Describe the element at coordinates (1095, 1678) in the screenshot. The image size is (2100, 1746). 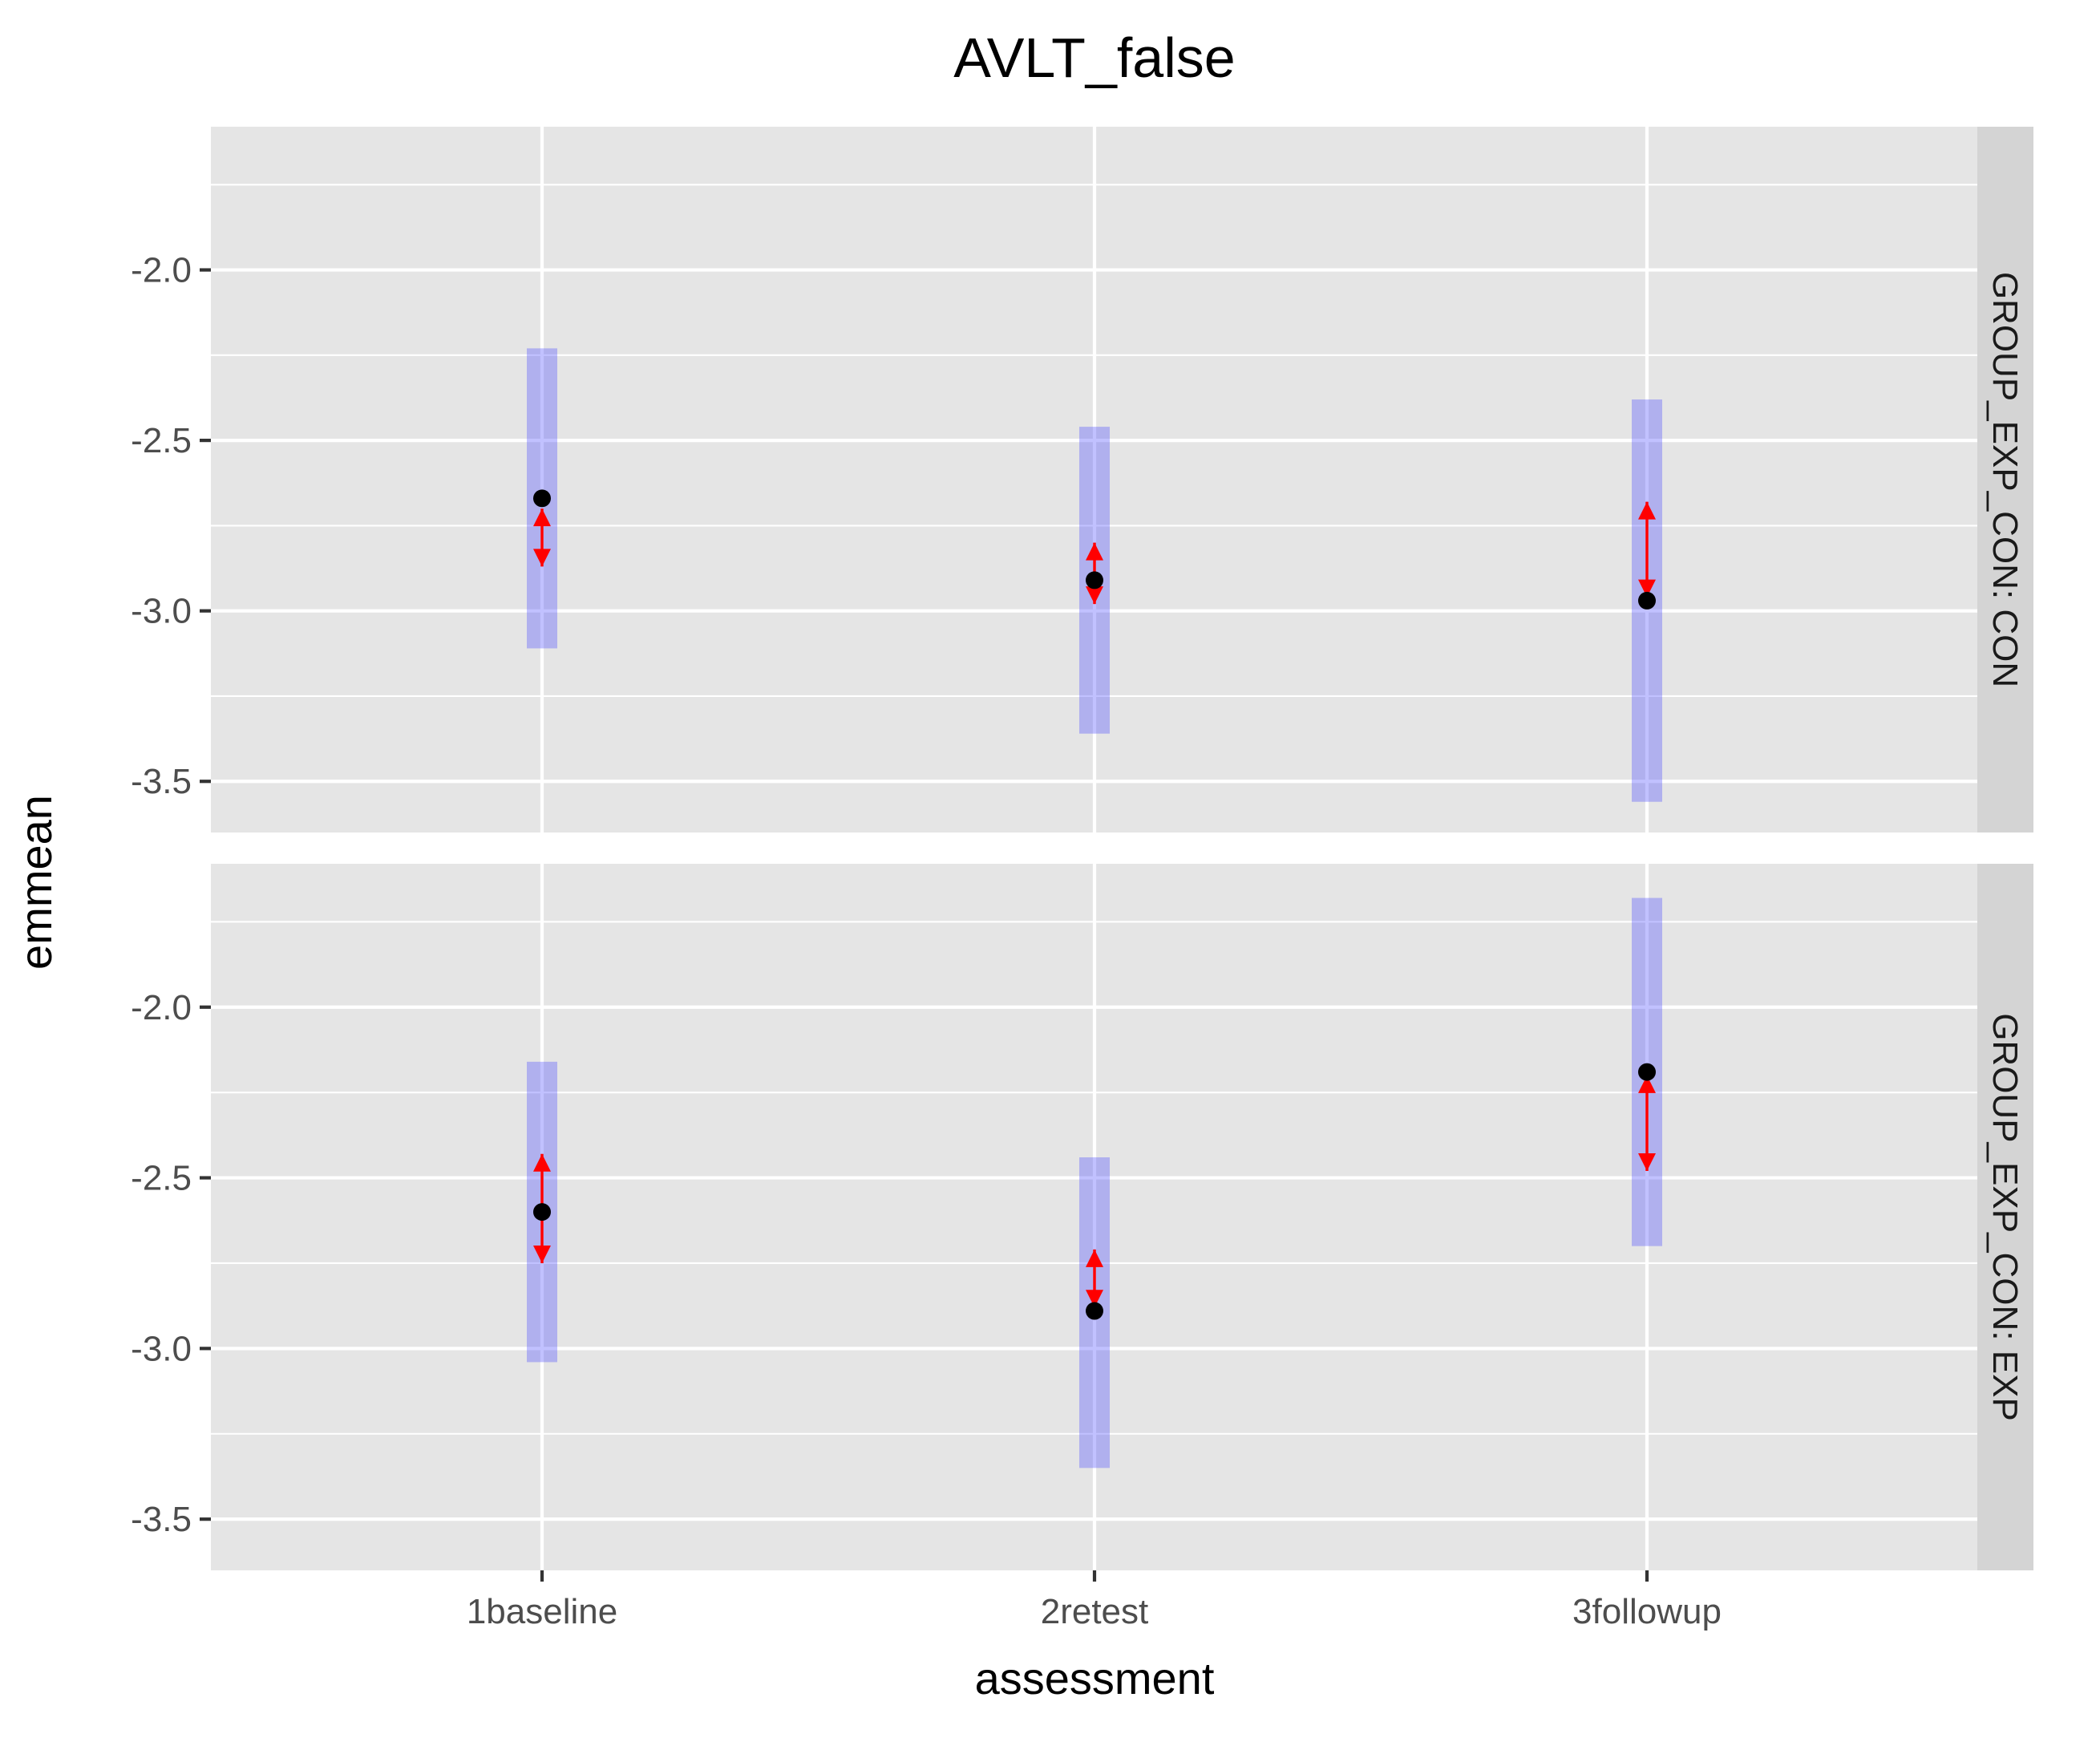
I see `x-axis-title: assessment` at that location.